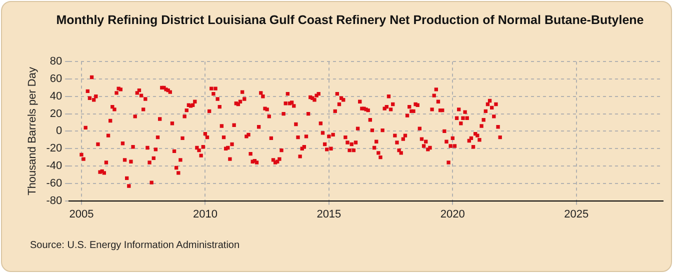  What do you see at coordinates (56, 114) in the screenshot?
I see `y-tick-label: 20` at bounding box center [56, 114].